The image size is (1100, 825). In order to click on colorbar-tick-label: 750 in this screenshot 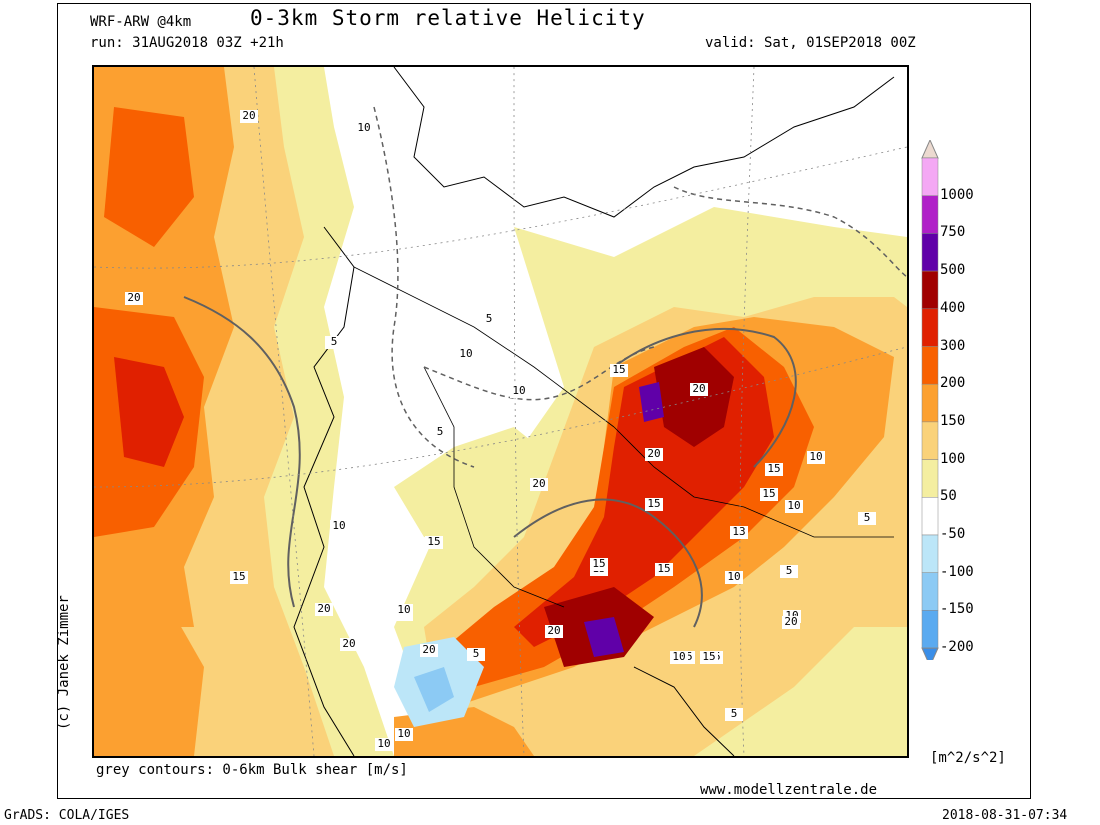, I will do `click(953, 232)`.